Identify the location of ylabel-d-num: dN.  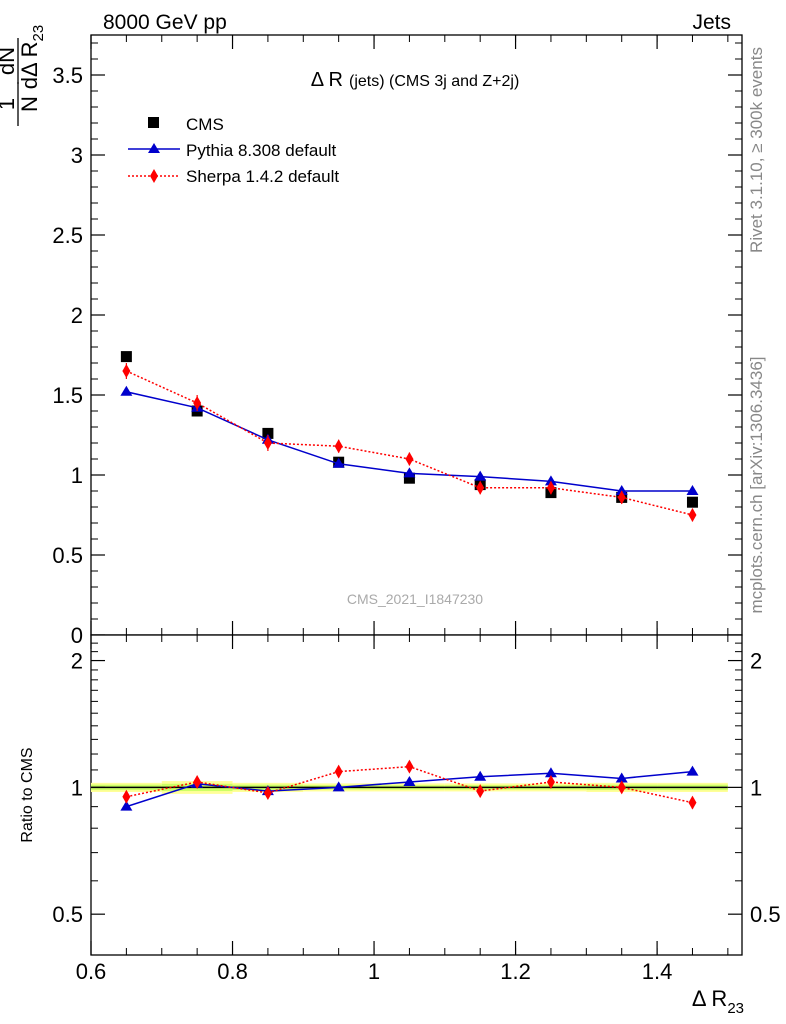
(9, 61).